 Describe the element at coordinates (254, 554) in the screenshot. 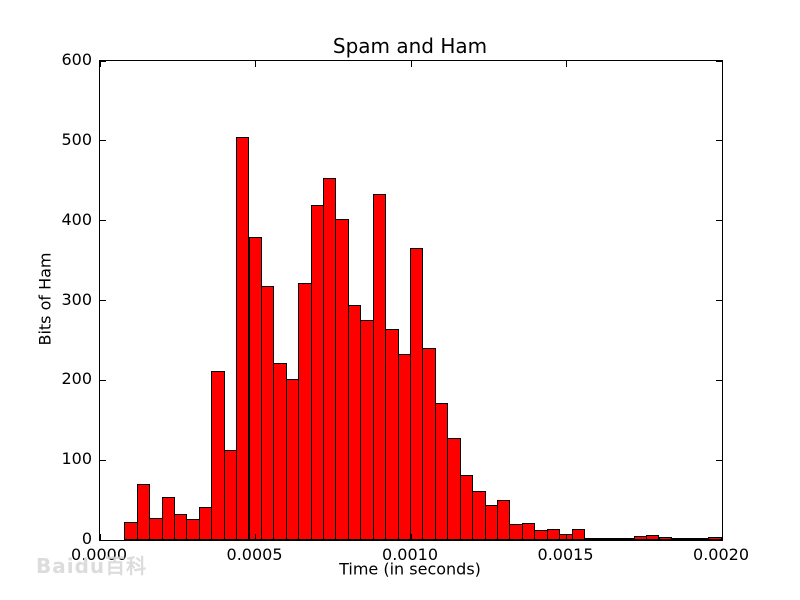

I see `x-tick-label: 0.0005` at that location.